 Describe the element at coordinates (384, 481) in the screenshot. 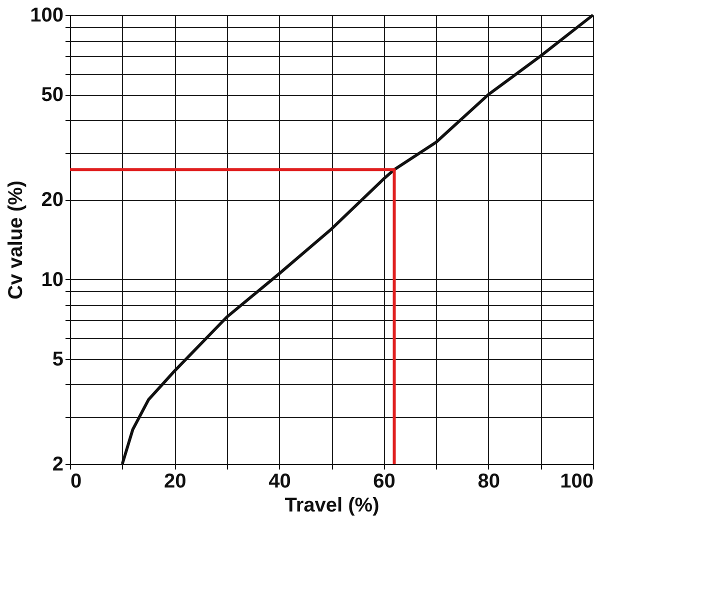

I see `x-tick-label: 60` at that location.